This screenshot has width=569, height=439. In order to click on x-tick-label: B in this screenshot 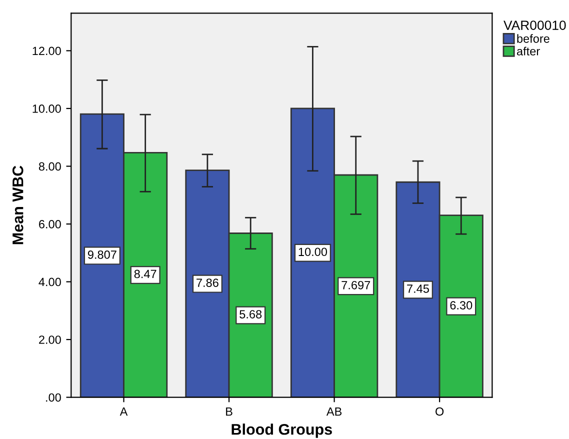, I will do `click(229, 411)`.